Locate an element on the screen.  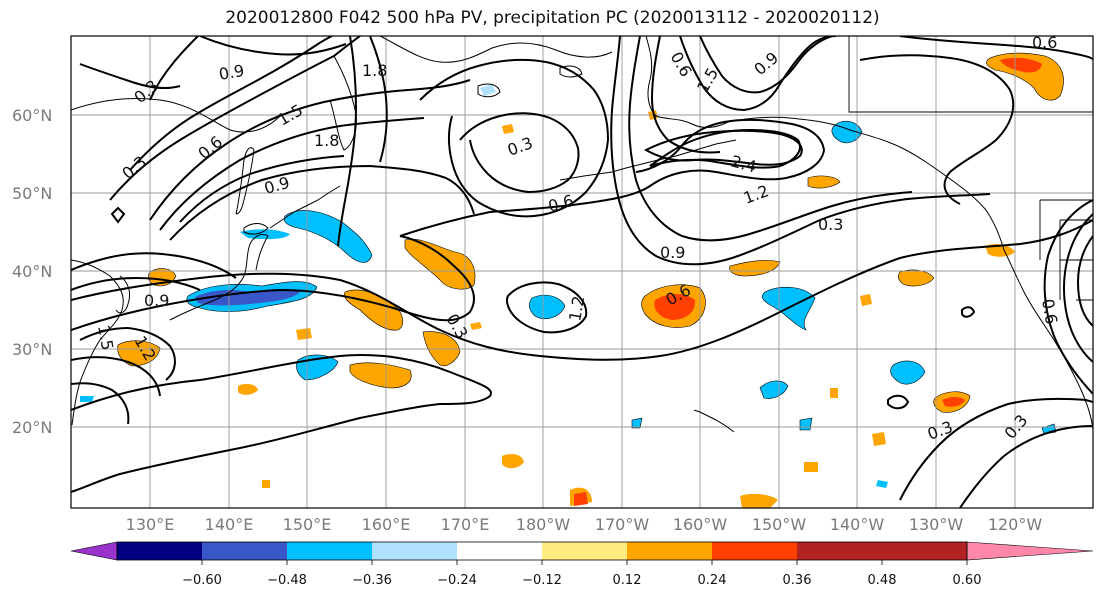
colorbar-extend-min is located at coordinates (94, 551).